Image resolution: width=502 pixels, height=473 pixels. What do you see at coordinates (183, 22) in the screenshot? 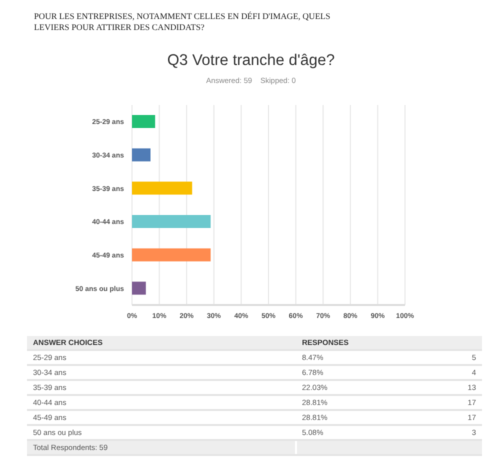
I see `text: POUR LES ENTREPRISES, NOTAMMENT CELLES EN DÉFI D'IMAGE, QUELS LEVIERS POUR ATTIRER DES CANDIDATS?` at bounding box center [183, 22].